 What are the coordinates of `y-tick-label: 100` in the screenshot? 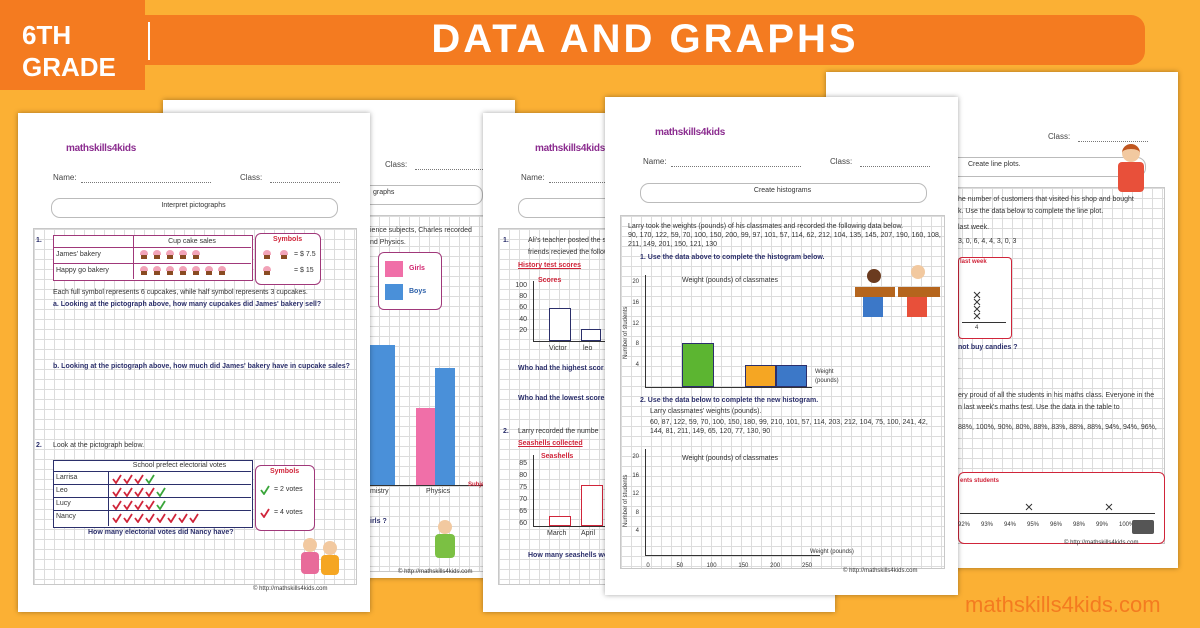 It's located at (521, 285).